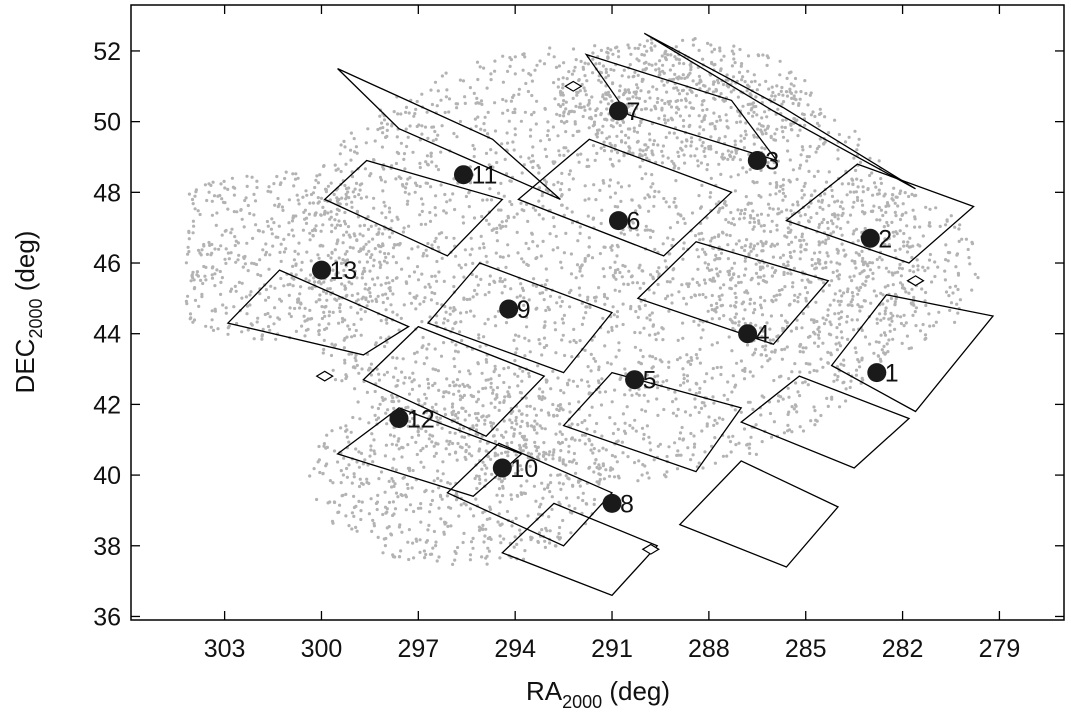 The image size is (1071, 717). What do you see at coordinates (524, 469) in the screenshot?
I see `target-label: 10` at bounding box center [524, 469].